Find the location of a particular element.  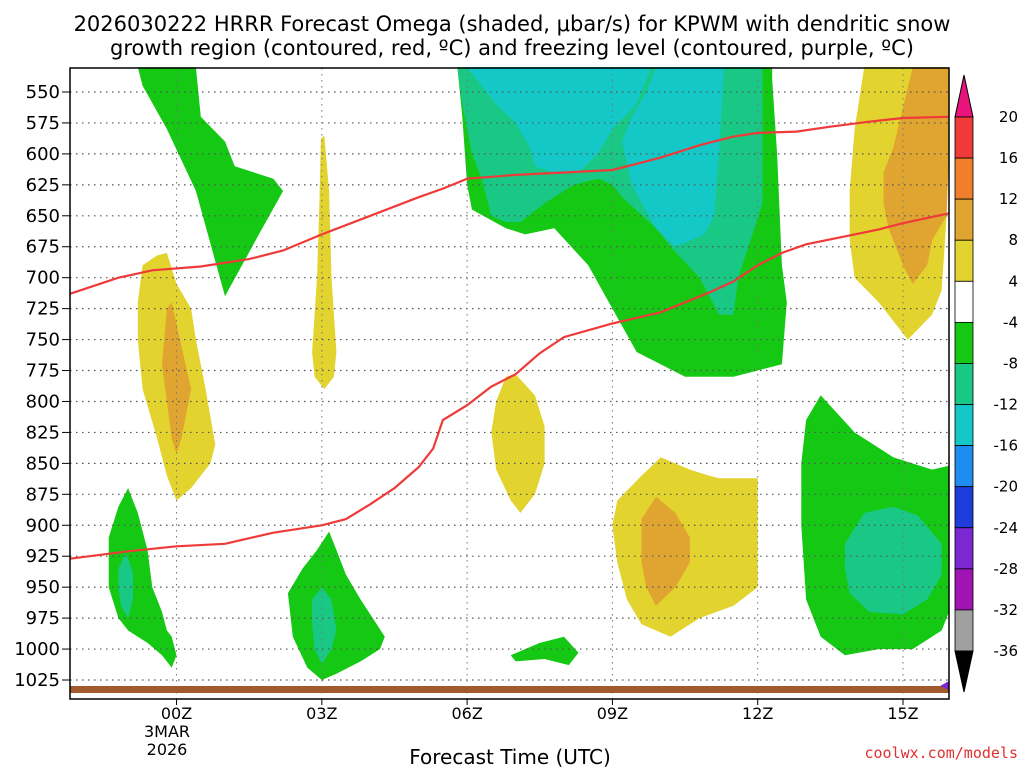

x-tick-label-00Z: 00Z is located at coordinates (176, 713).